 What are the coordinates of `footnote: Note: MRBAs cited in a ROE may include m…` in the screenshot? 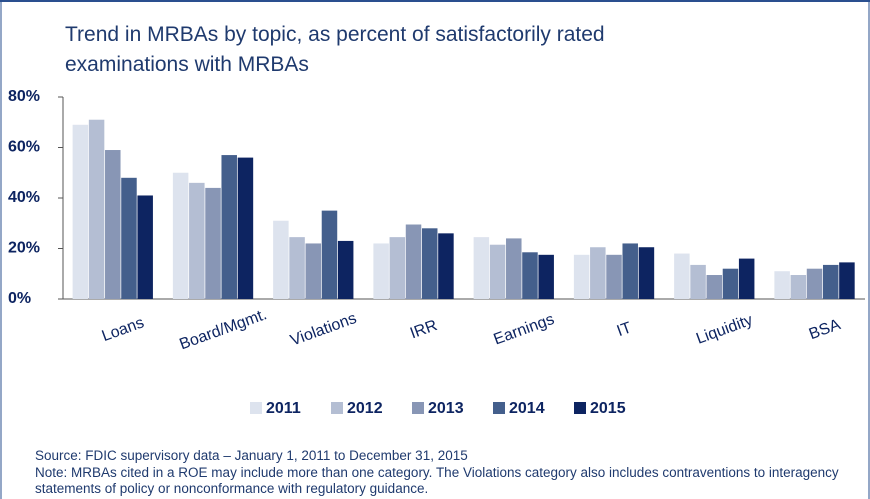 It's located at (437, 480).